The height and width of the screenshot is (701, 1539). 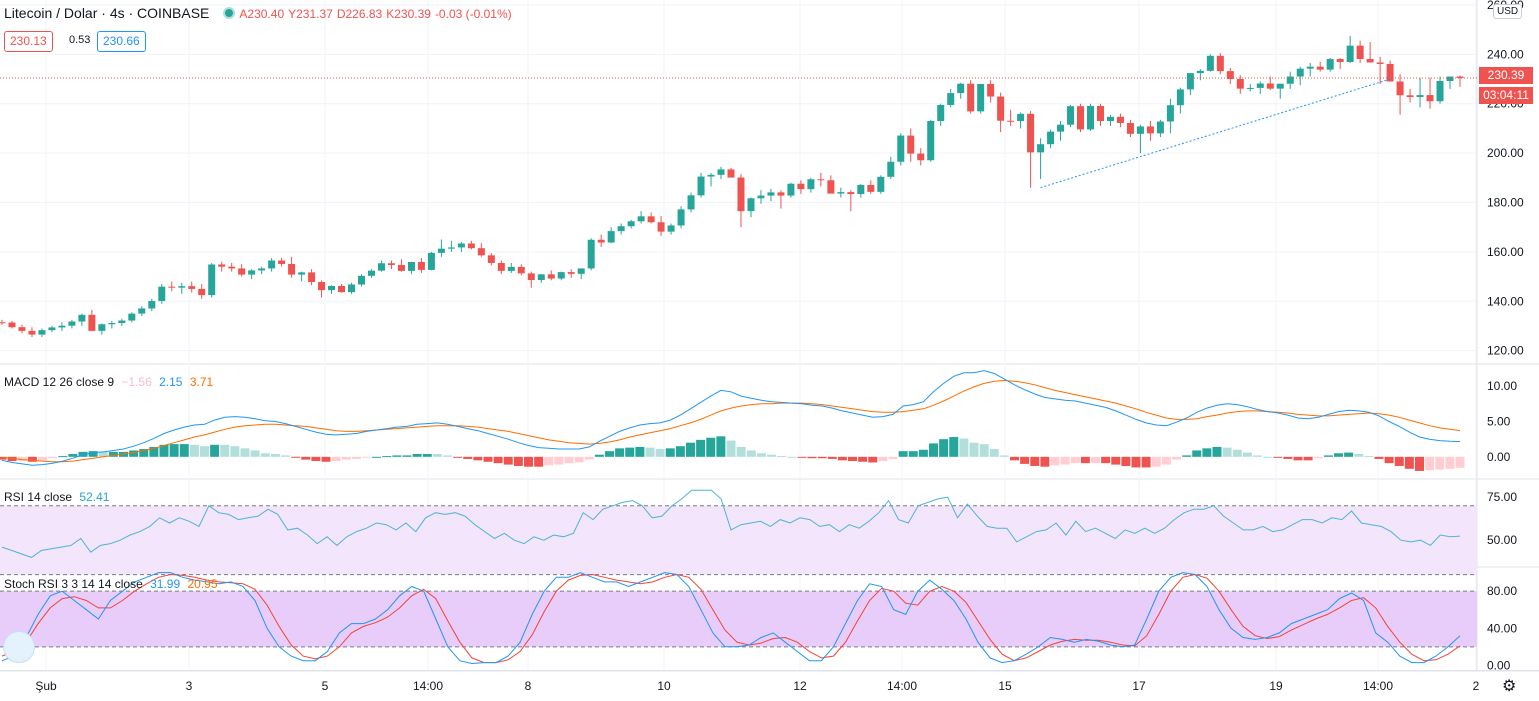 I want to click on settings-gear-icon: ⚙, so click(x=1509, y=686).